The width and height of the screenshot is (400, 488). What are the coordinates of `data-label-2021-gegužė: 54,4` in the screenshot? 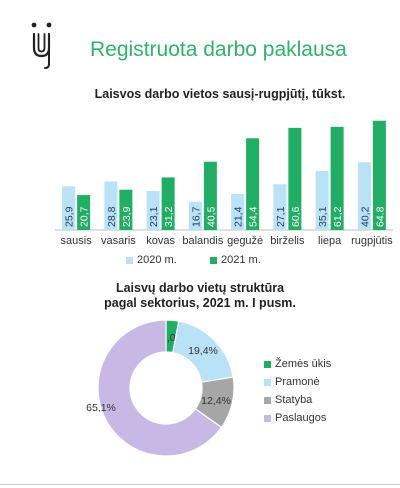 It's located at (254, 216).